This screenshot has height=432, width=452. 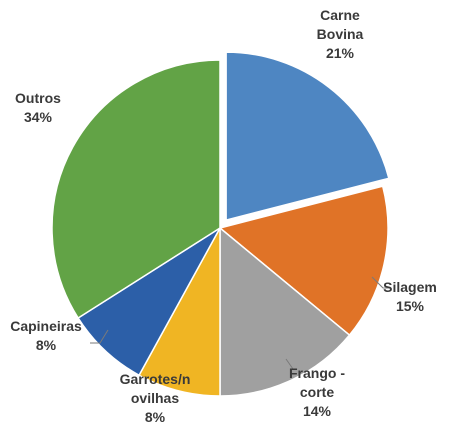 What do you see at coordinates (307, 136) in the screenshot?
I see `pie-slice-carne` at bounding box center [307, 136].